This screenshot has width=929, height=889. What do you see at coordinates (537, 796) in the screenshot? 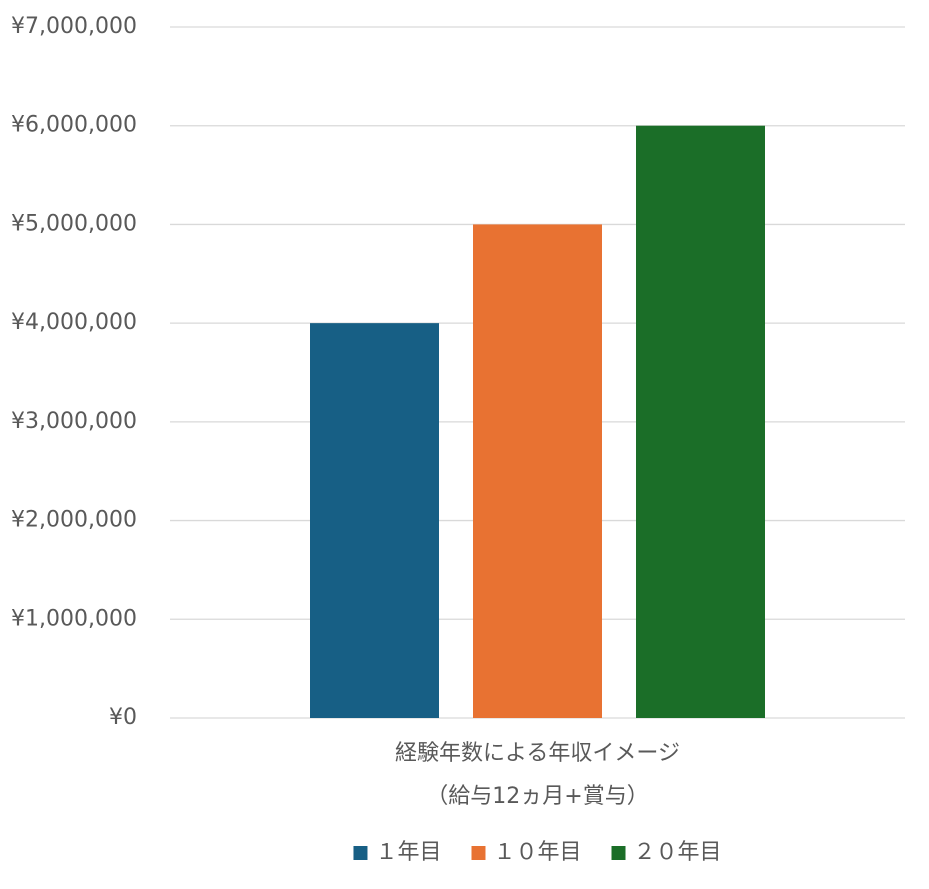
I see `x-tick-label: （給与12ヵ月+賞与）` at bounding box center [537, 796].